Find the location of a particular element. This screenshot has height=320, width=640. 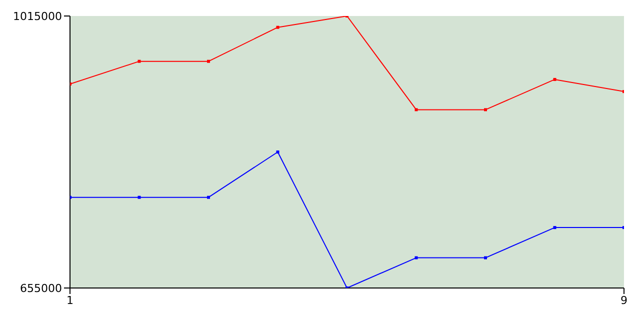

y-tick-label: 655000 is located at coordinates (41, 288).